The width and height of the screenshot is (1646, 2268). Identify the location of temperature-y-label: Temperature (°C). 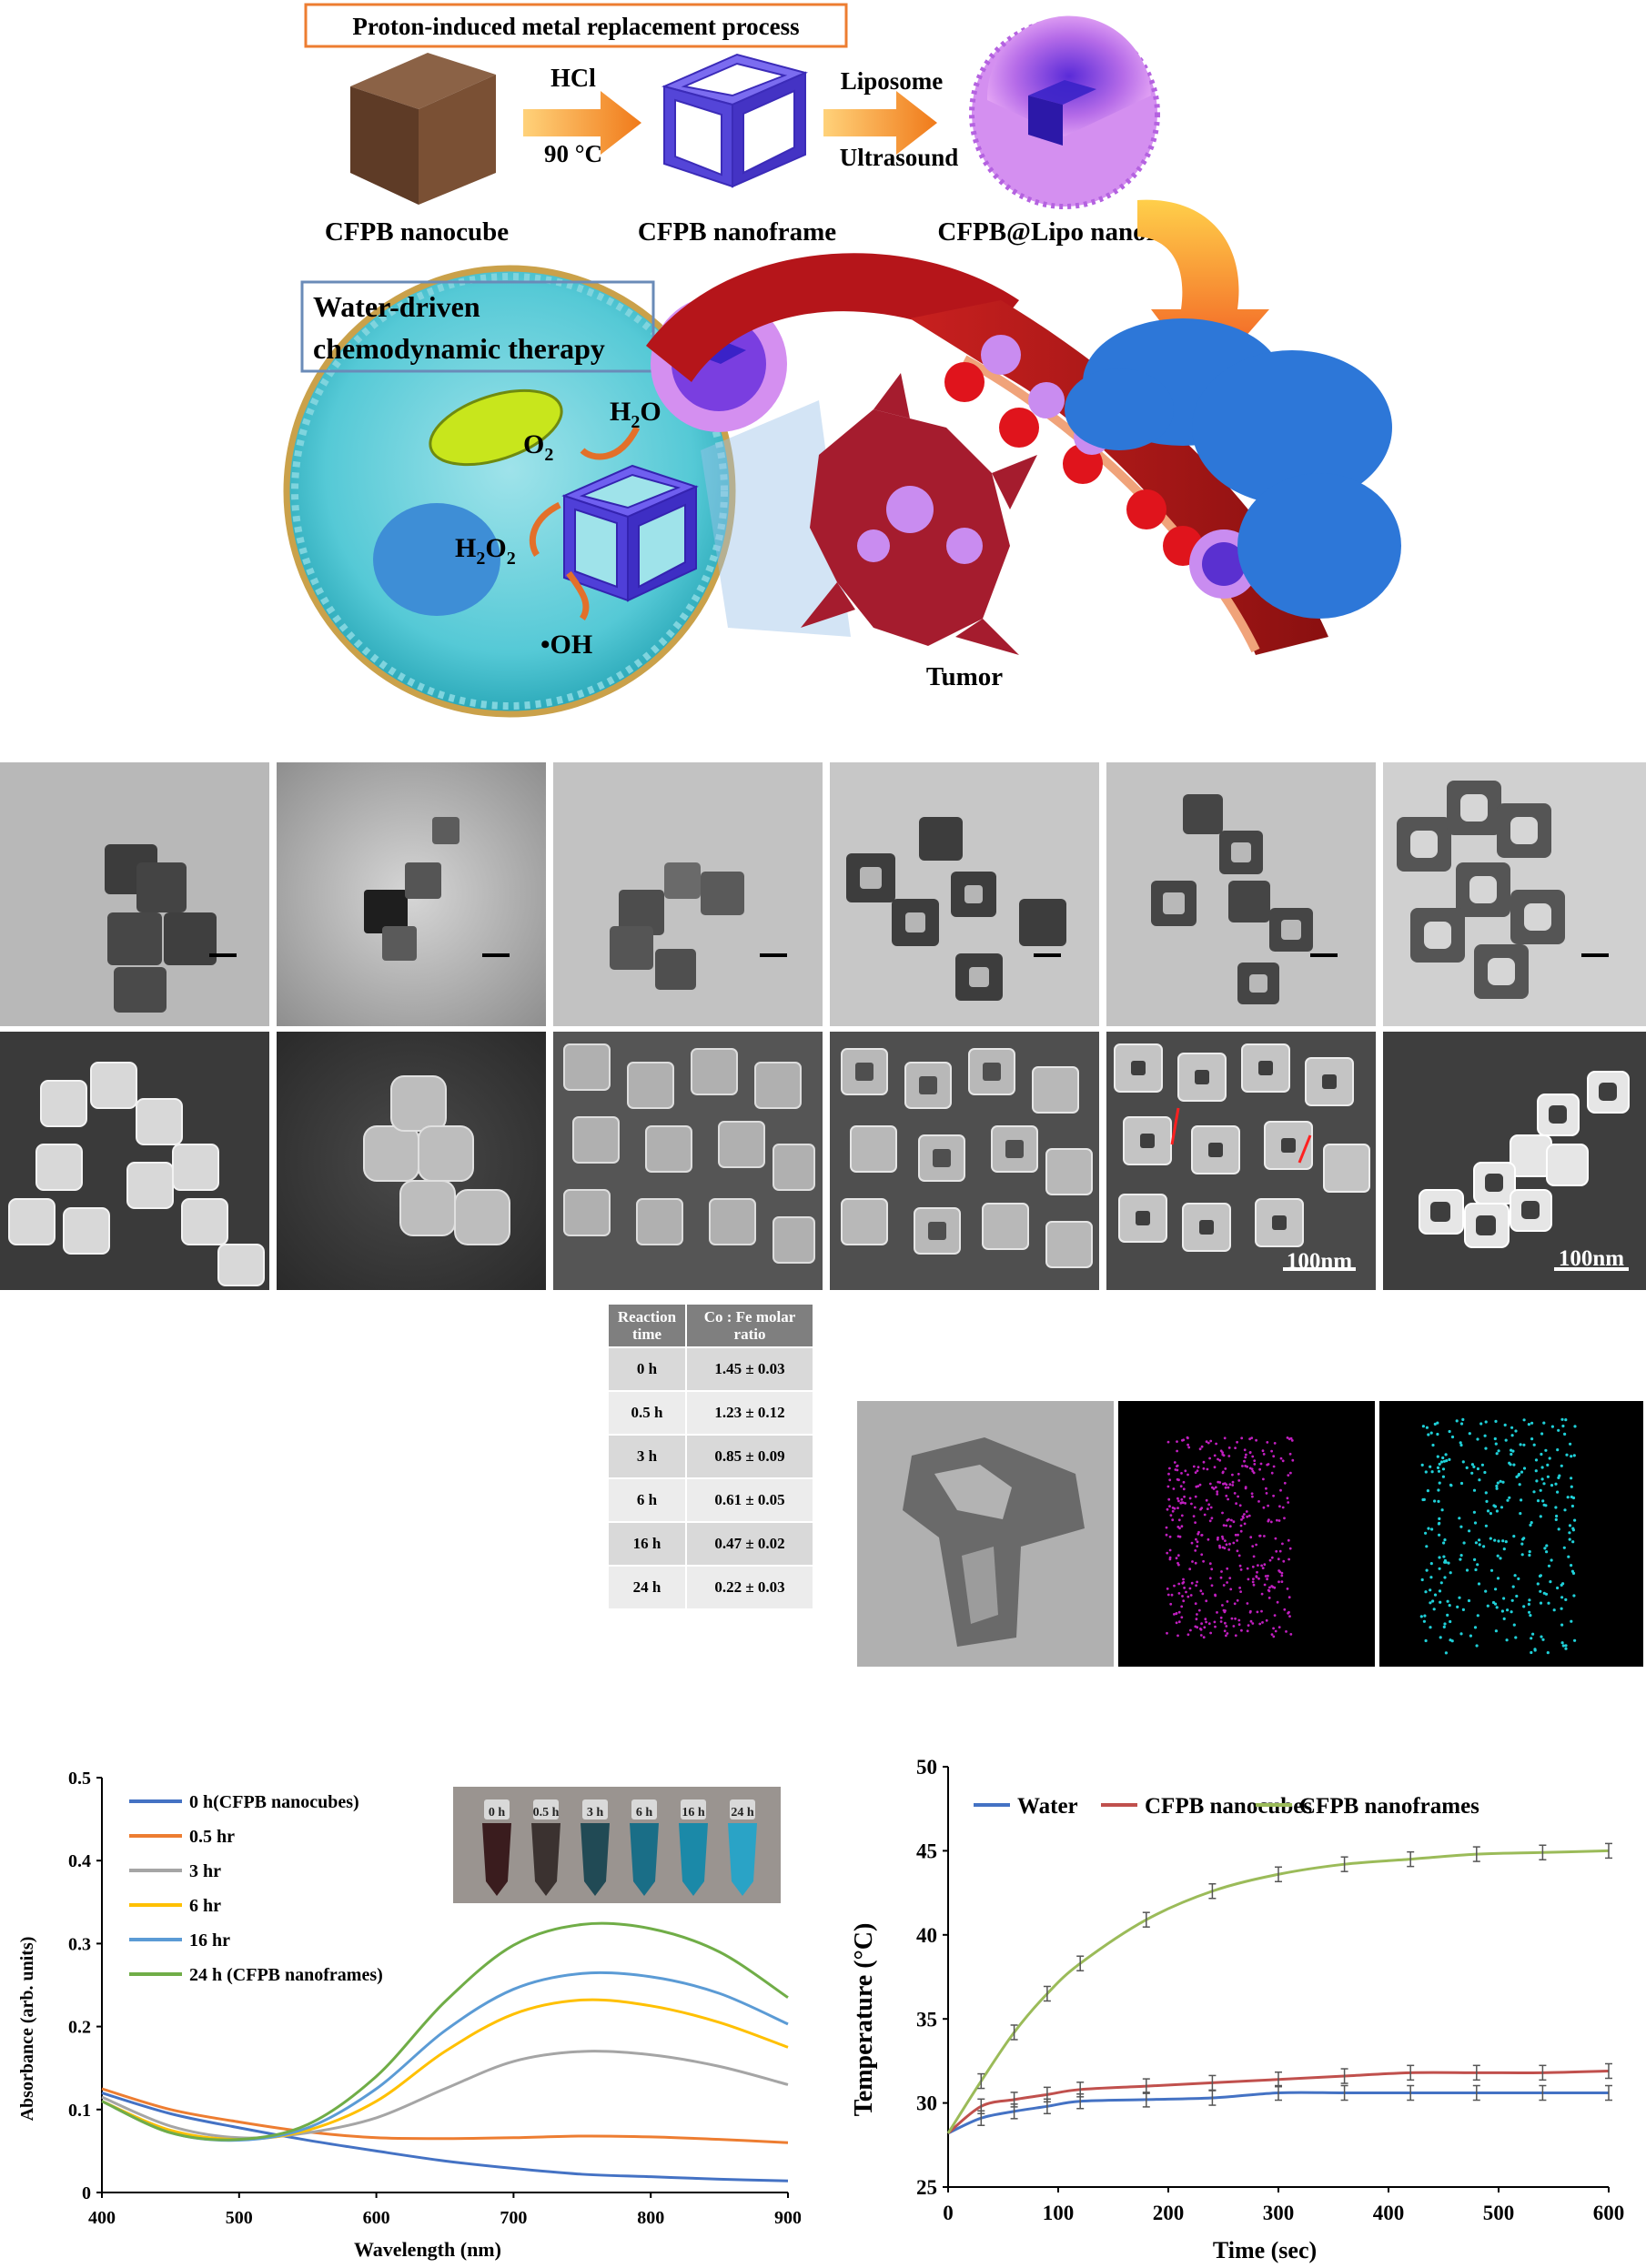
(864, 2020).